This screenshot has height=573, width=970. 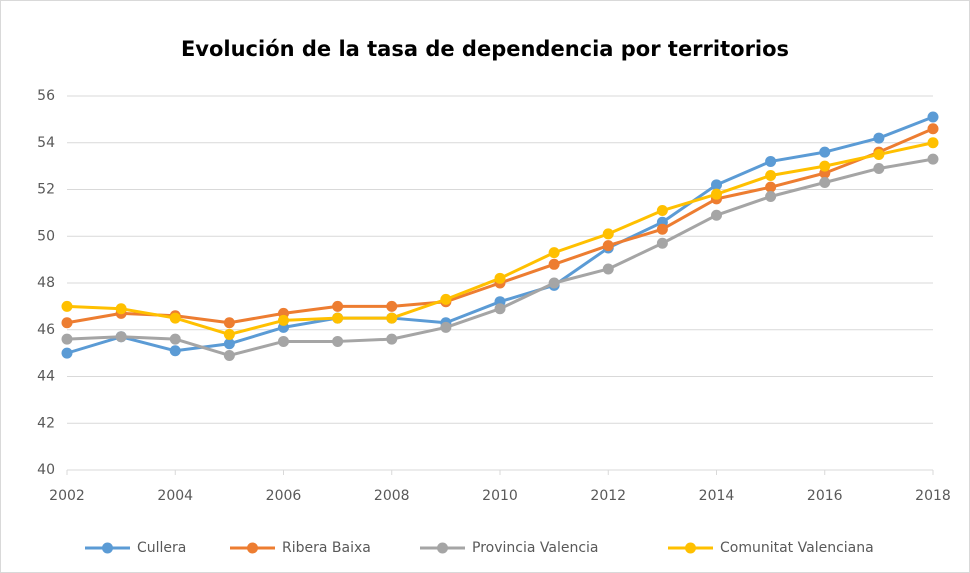 I want to click on legend-label: Comunitat Valenciana, so click(x=797, y=548).